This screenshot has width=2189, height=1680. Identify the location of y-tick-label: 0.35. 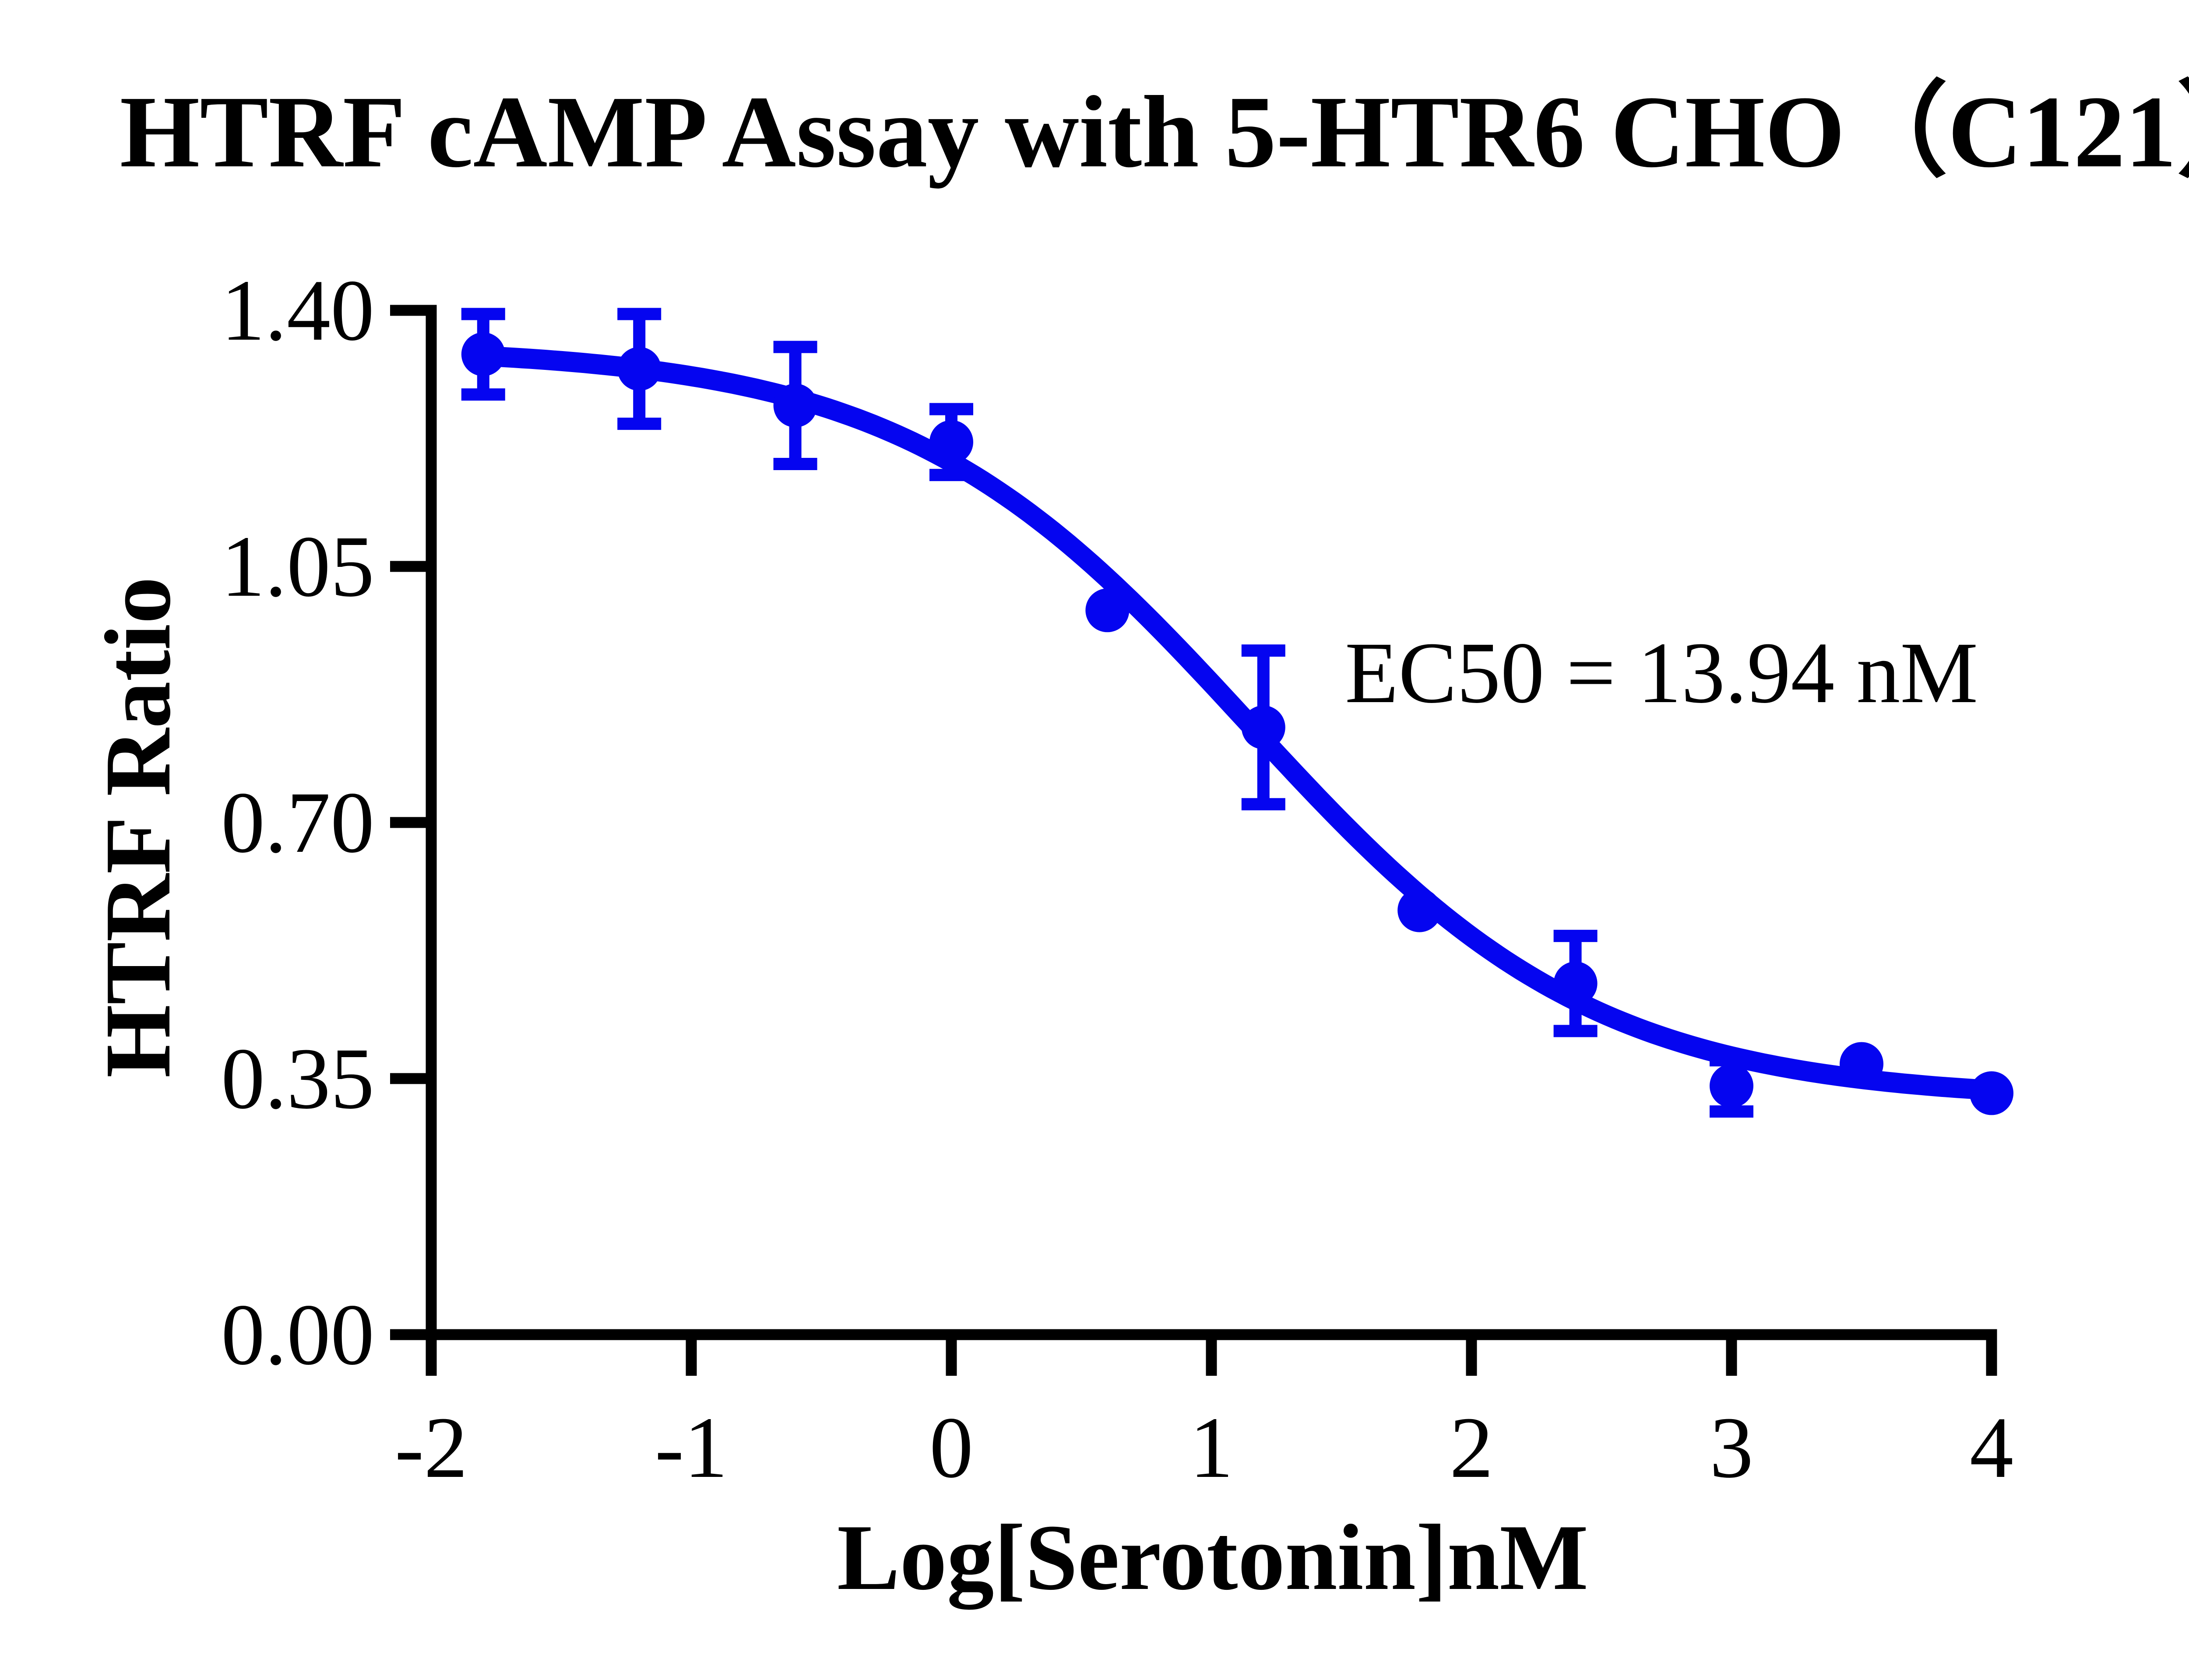
(298, 1078).